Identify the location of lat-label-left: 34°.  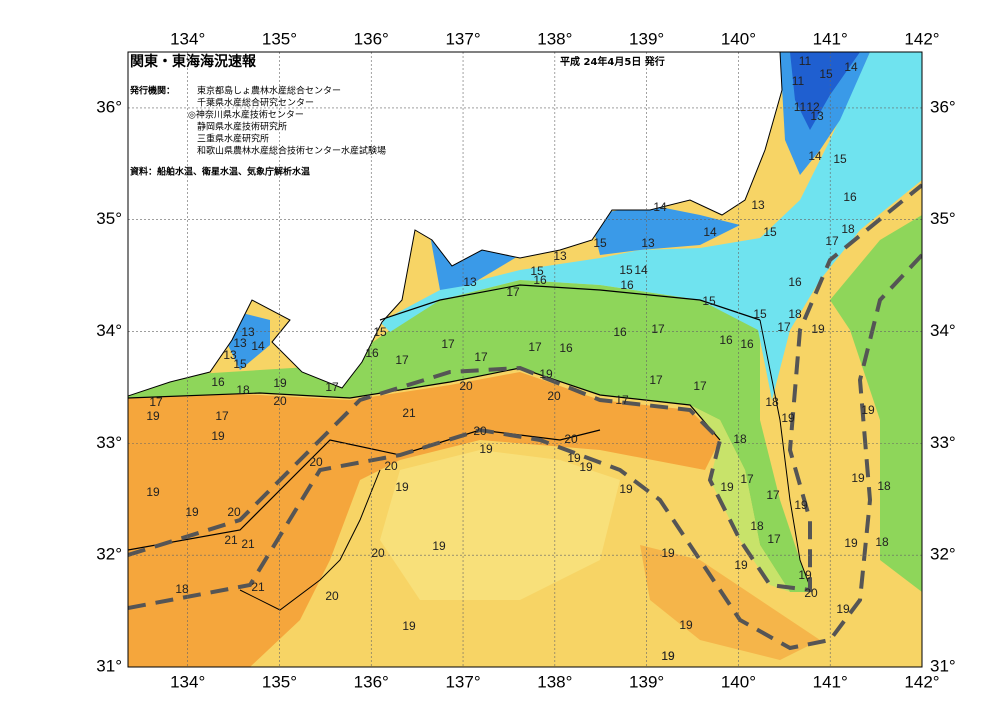
(109, 330).